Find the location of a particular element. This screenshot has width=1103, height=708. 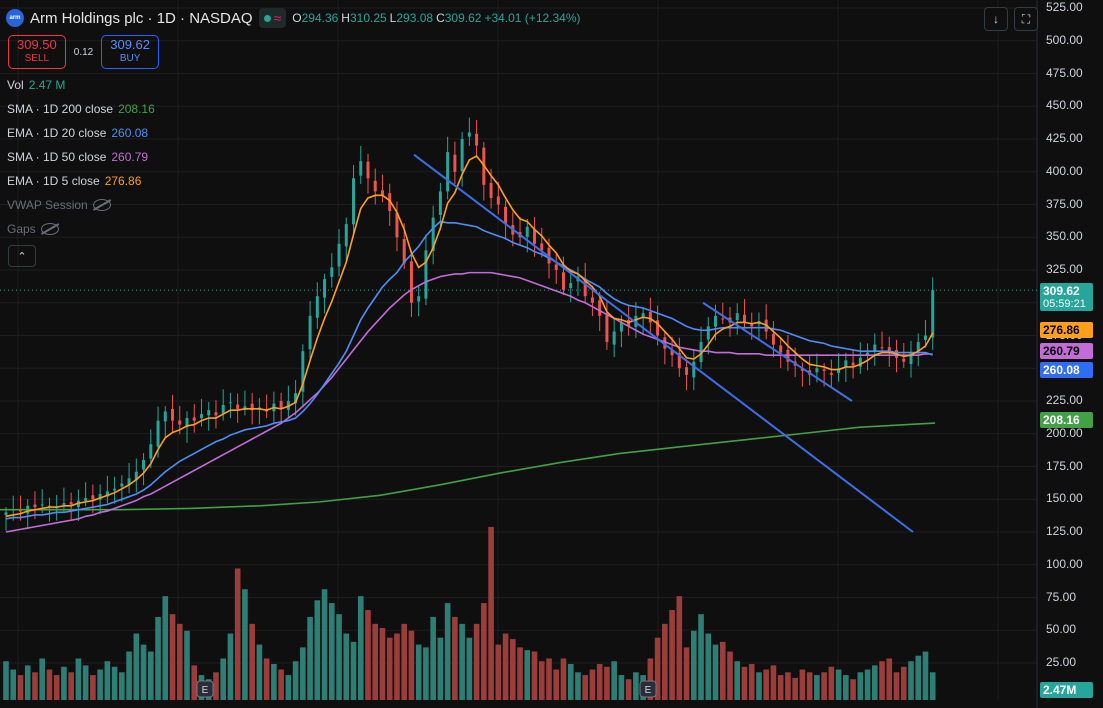

price-tag: 208.16 is located at coordinates (1066, 420).